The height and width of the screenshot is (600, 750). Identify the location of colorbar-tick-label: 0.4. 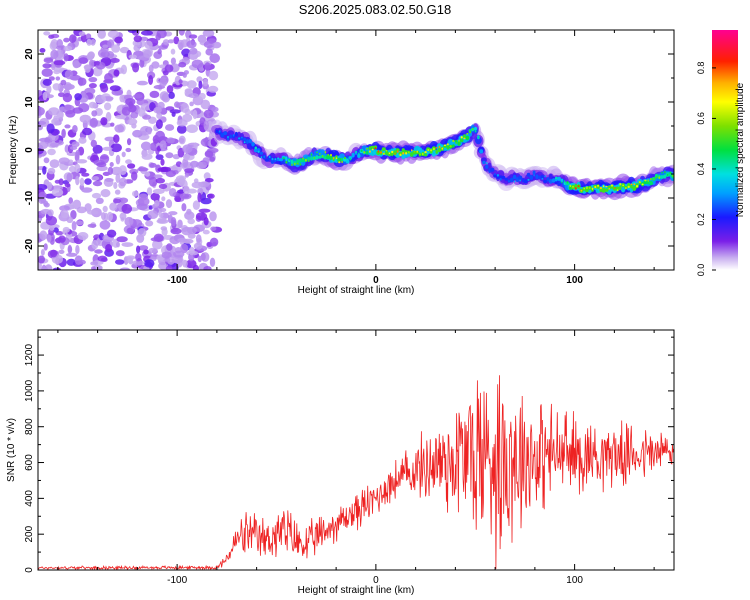
(701, 169).